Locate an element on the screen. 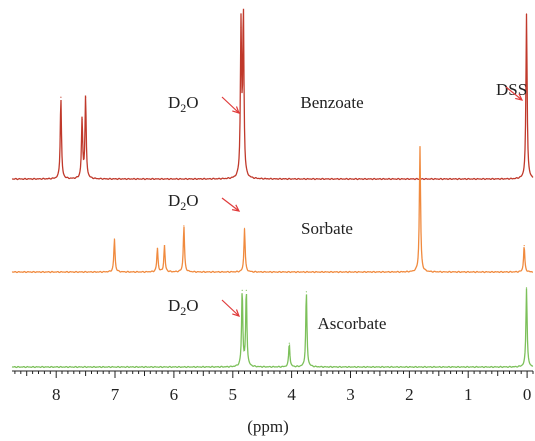 This screenshot has width=535, height=441. x-tick-label-1: 1 is located at coordinates (468, 394).